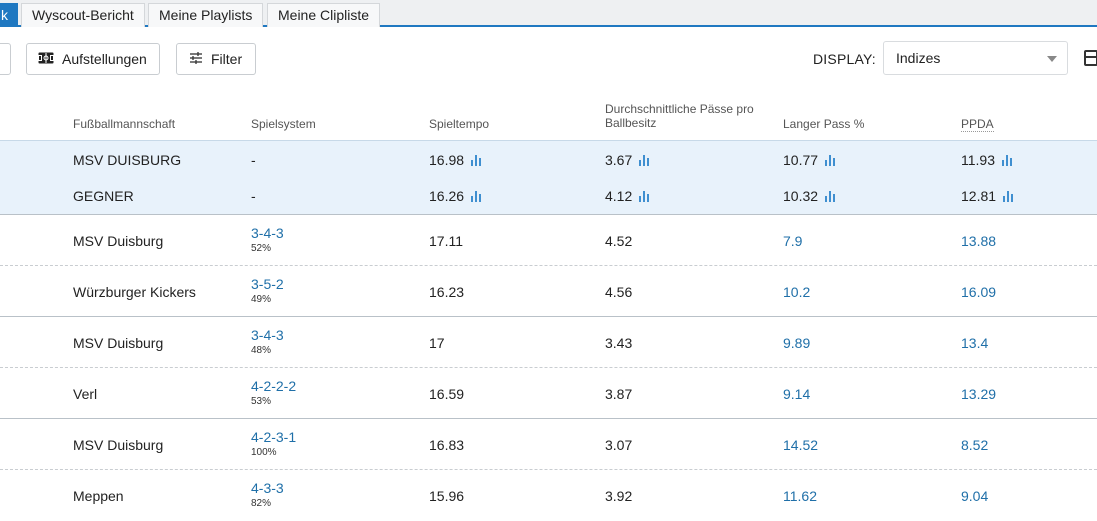 This screenshot has width=1097, height=521. Describe the element at coordinates (134, 292) in the screenshot. I see `team-name: Würzburger Kickers` at that location.